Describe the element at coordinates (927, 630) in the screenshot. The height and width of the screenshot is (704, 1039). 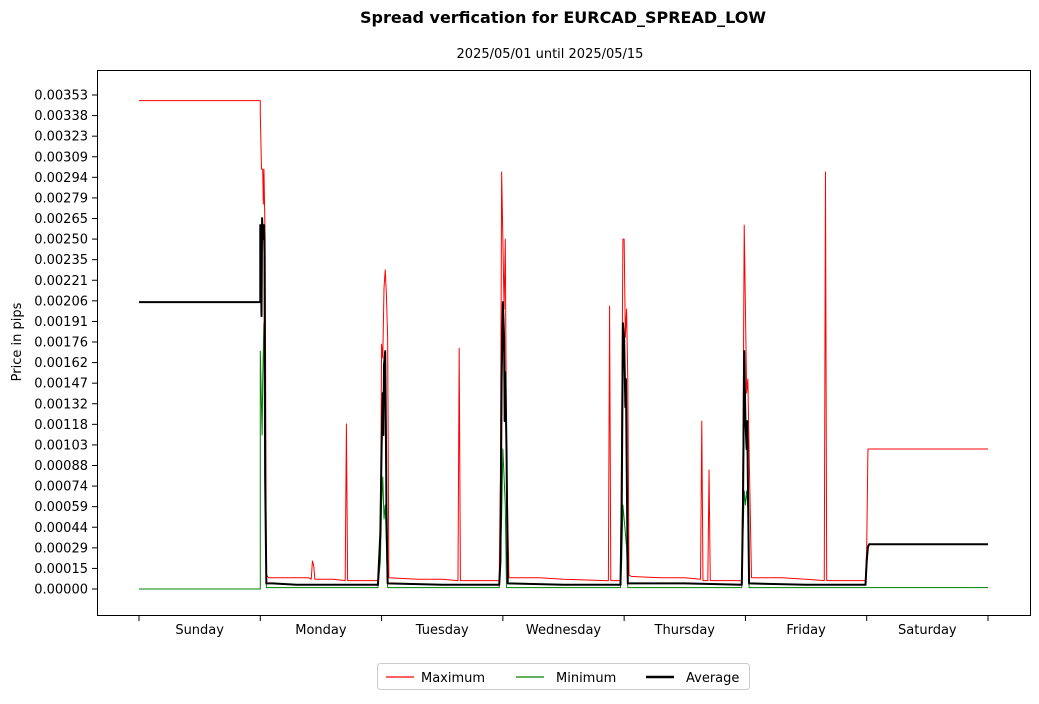
I see `x-tick-label-saturday: Saturday` at that location.